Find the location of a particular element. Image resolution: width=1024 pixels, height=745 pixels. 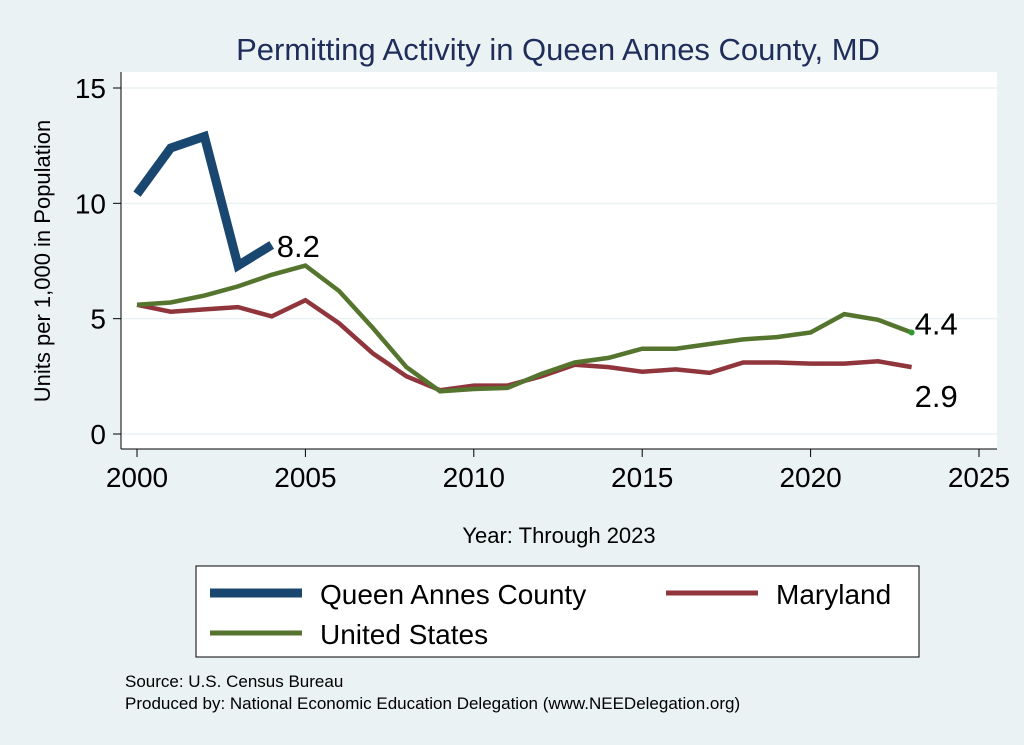

y-tick-label: 0 is located at coordinates (98, 434).